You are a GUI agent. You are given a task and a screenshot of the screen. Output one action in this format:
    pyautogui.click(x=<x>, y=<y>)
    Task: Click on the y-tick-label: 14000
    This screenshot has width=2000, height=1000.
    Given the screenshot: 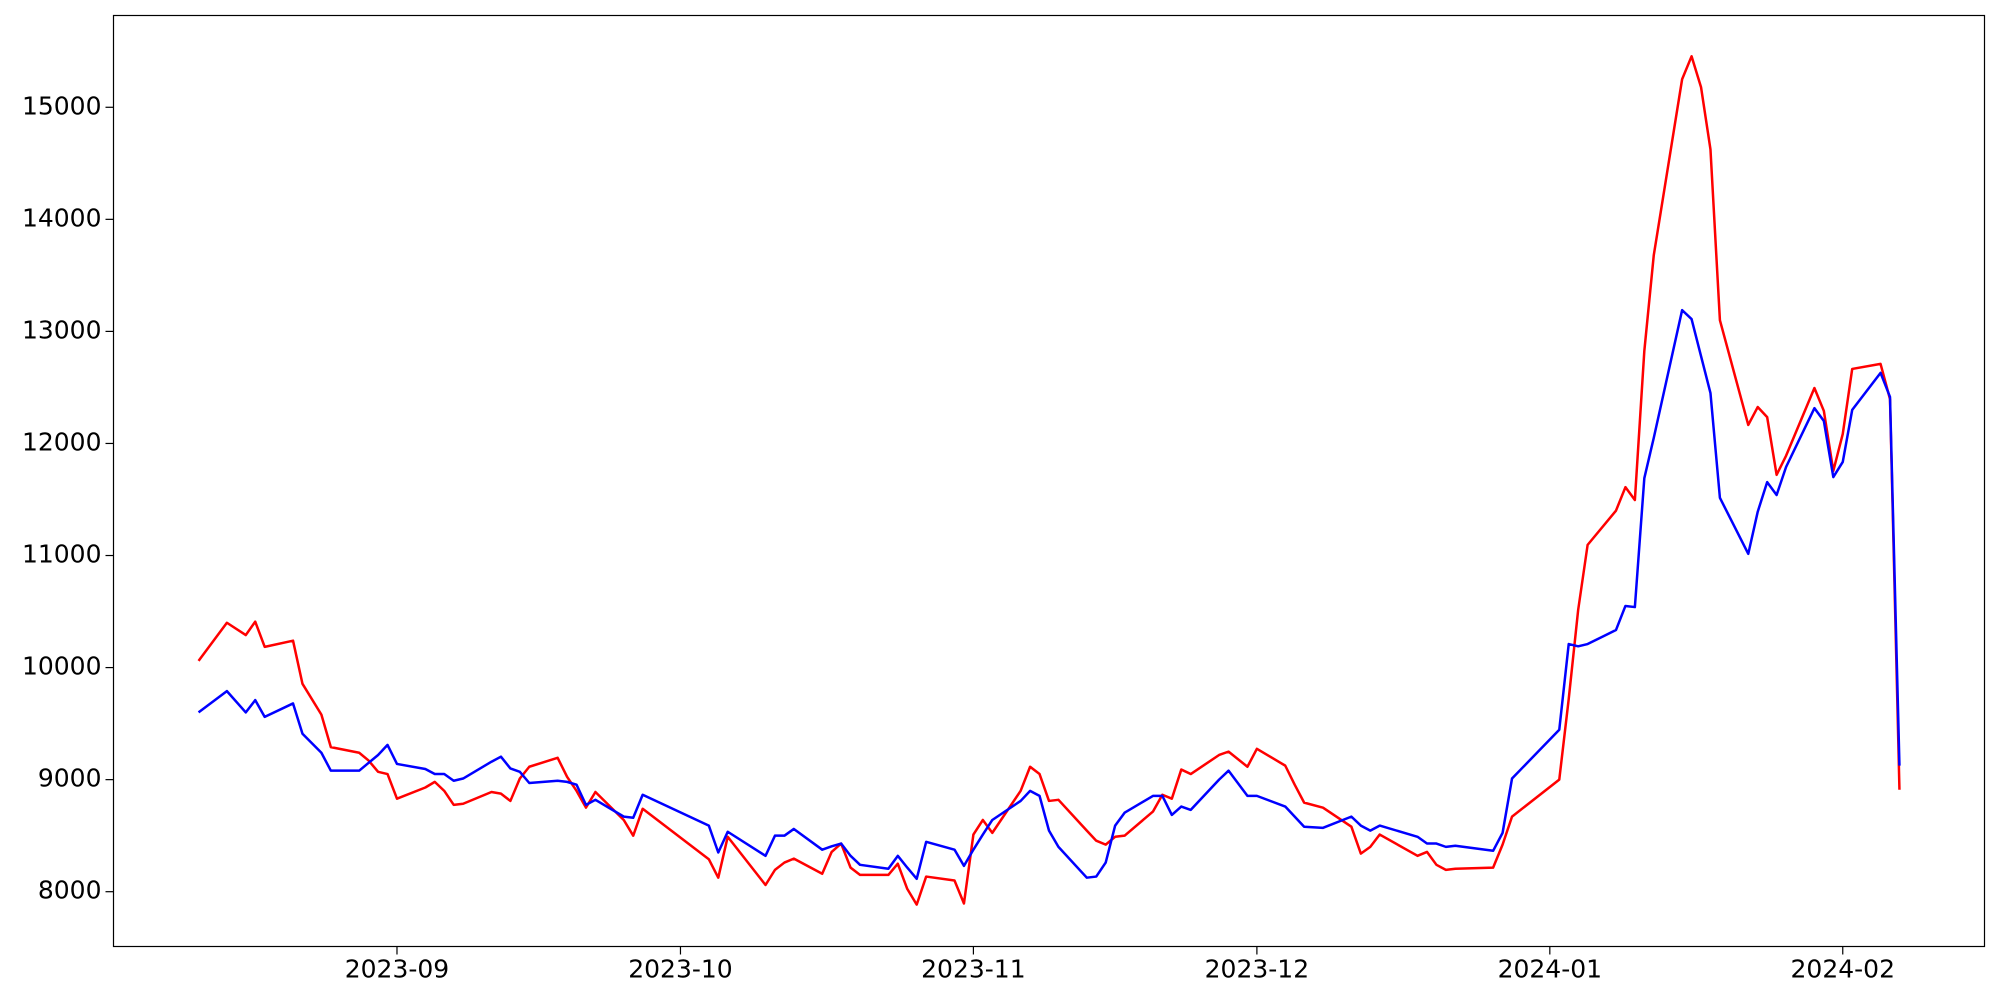 What is the action you would take?
    pyautogui.click(x=62, y=217)
    